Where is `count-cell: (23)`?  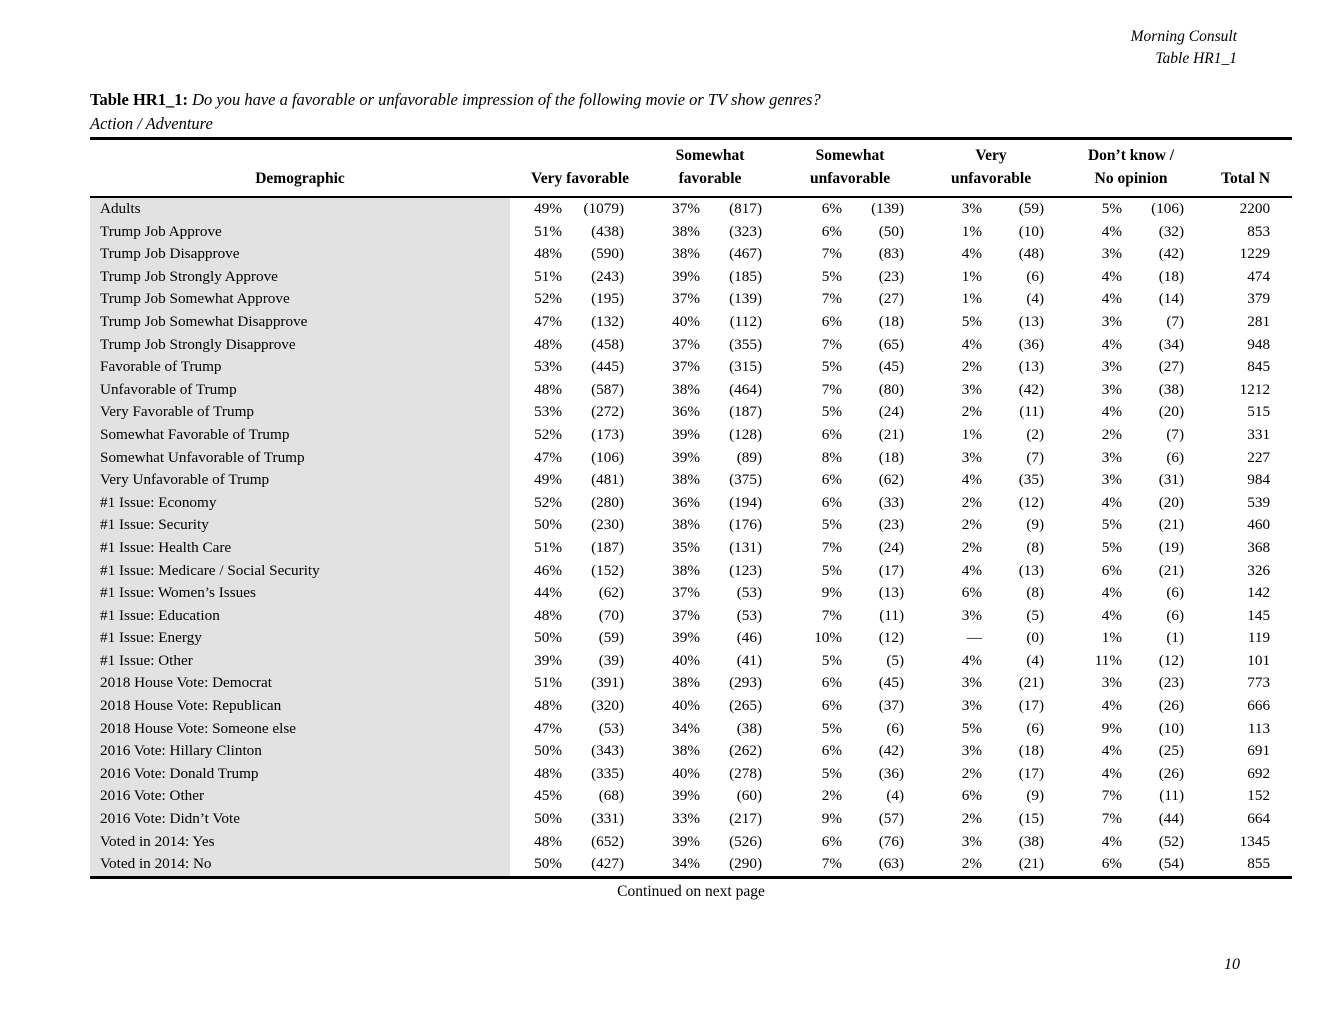 count-cell: (23) is located at coordinates (1171, 683).